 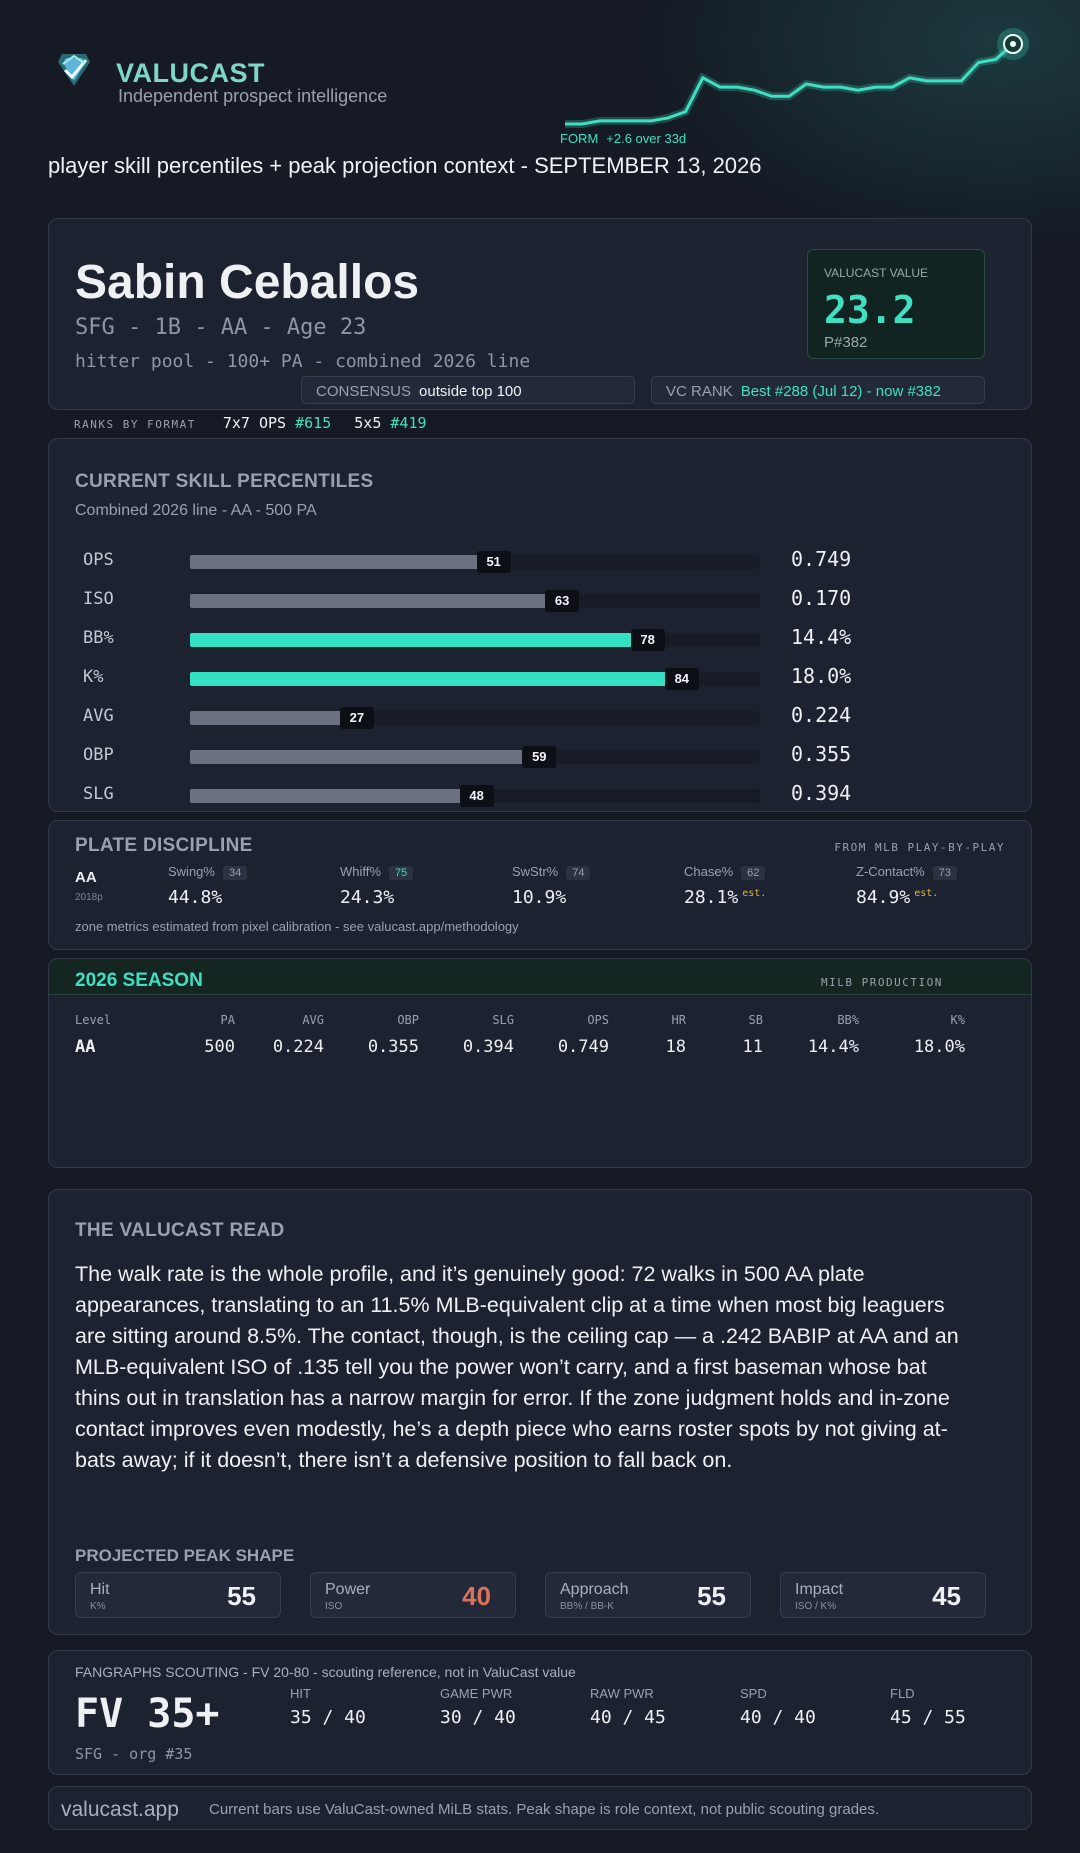 I want to click on section-source: MILB PRODUCTION, so click(x=882, y=982).